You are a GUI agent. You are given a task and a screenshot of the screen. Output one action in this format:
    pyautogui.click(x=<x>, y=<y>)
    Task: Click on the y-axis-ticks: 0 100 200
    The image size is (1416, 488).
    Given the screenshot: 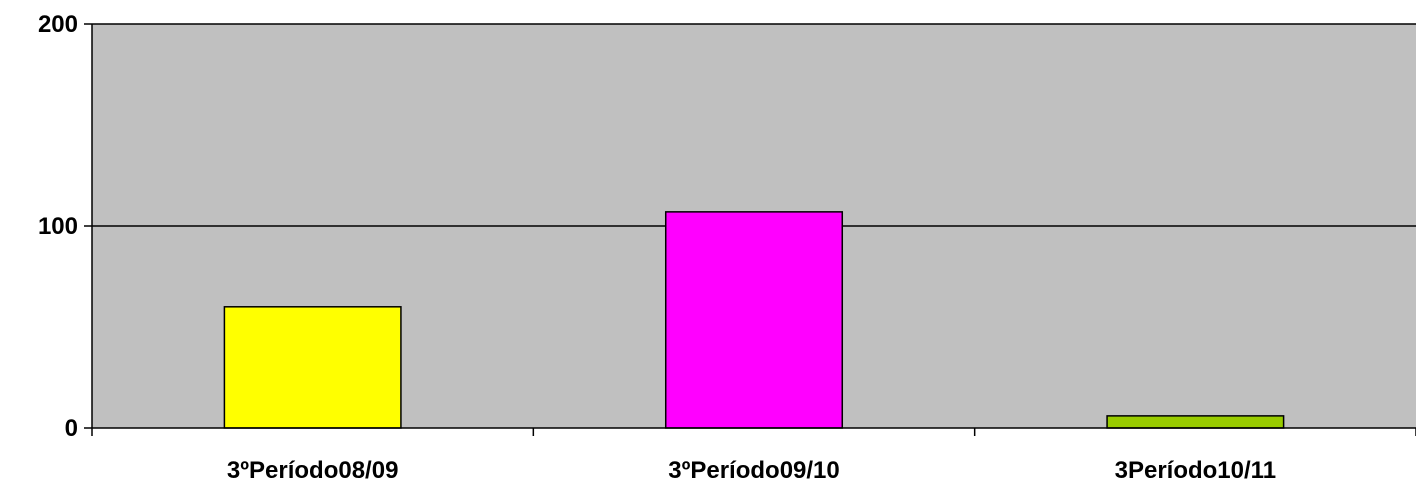 What is the action you would take?
    pyautogui.click(x=65, y=226)
    